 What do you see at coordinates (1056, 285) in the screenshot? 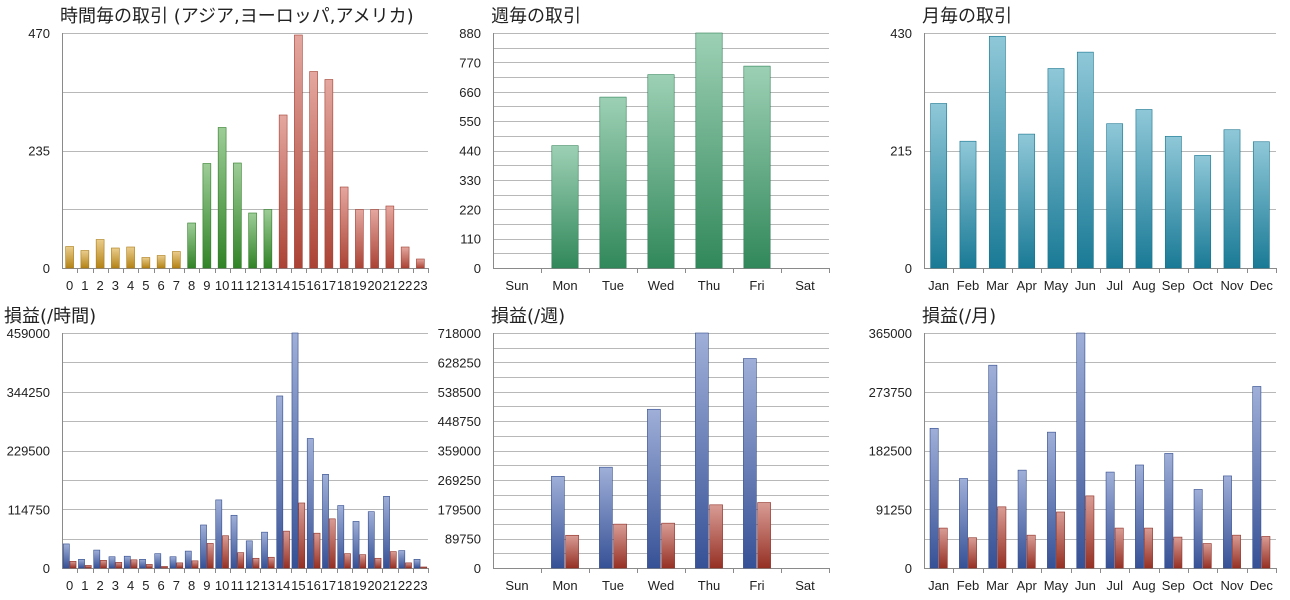
I see `x-tick-label: May` at bounding box center [1056, 285].